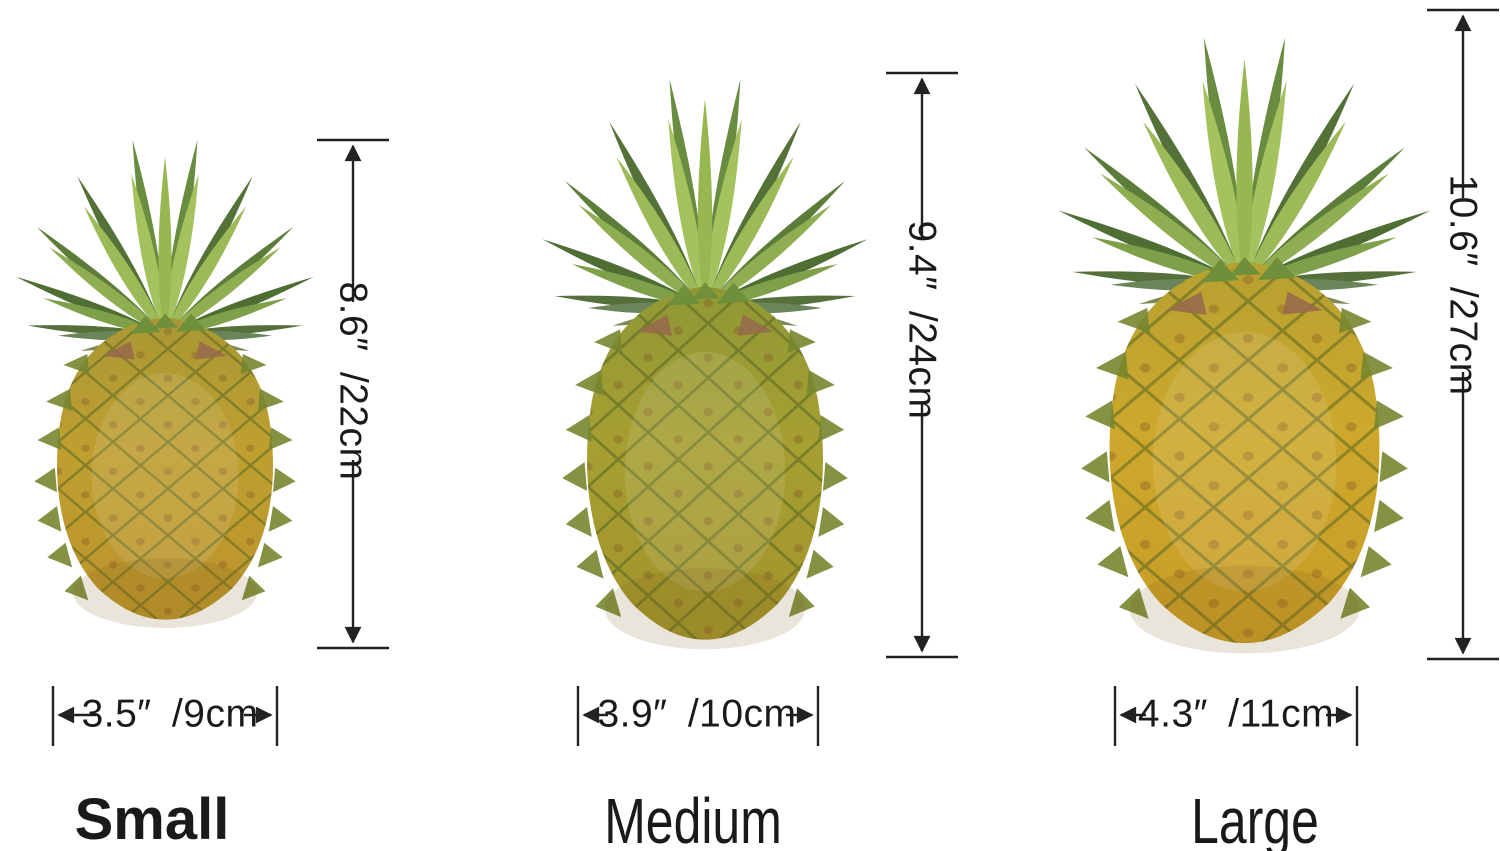 This screenshot has height=851, width=1500. What do you see at coordinates (693, 818) in the screenshot?
I see `size-label-medium: Medium` at bounding box center [693, 818].